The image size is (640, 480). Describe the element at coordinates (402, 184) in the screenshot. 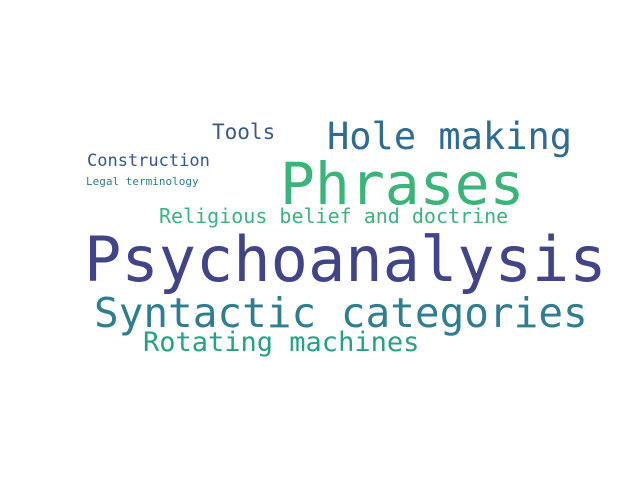

I see `word-phrases: Phrases` at that location.